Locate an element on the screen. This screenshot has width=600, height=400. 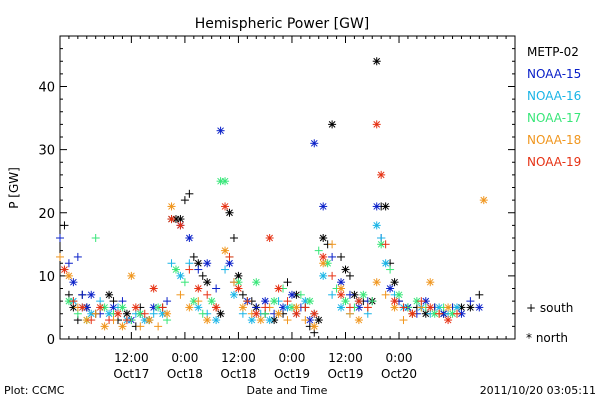
chart-title: Hemispheric Power [GW] is located at coordinates (282, 24).